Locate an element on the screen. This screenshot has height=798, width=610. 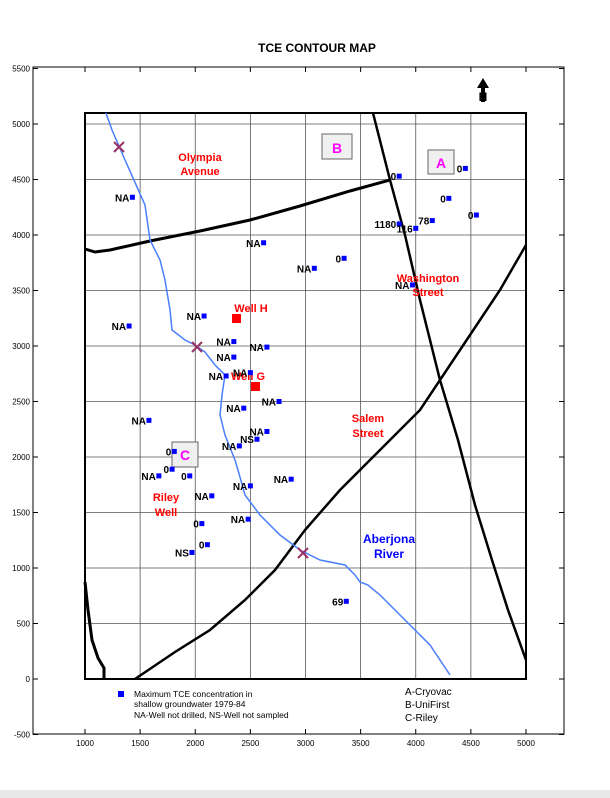
svg-text: C is located at coordinates (185, 455).